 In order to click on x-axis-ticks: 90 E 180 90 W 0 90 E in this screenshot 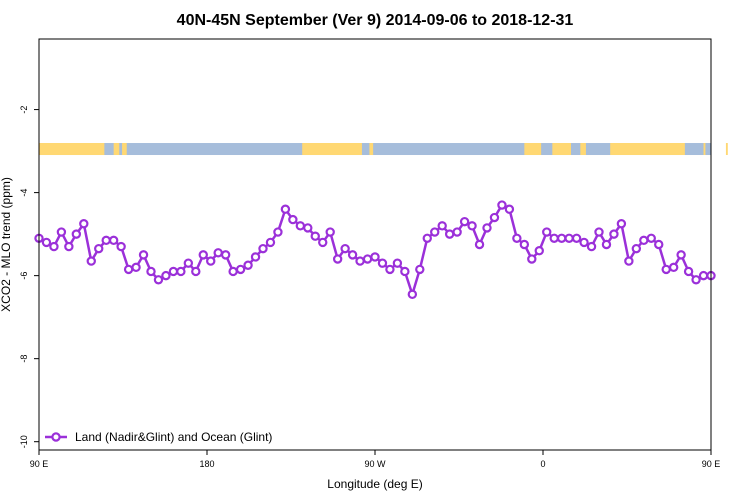, I will do `click(375, 459)`.